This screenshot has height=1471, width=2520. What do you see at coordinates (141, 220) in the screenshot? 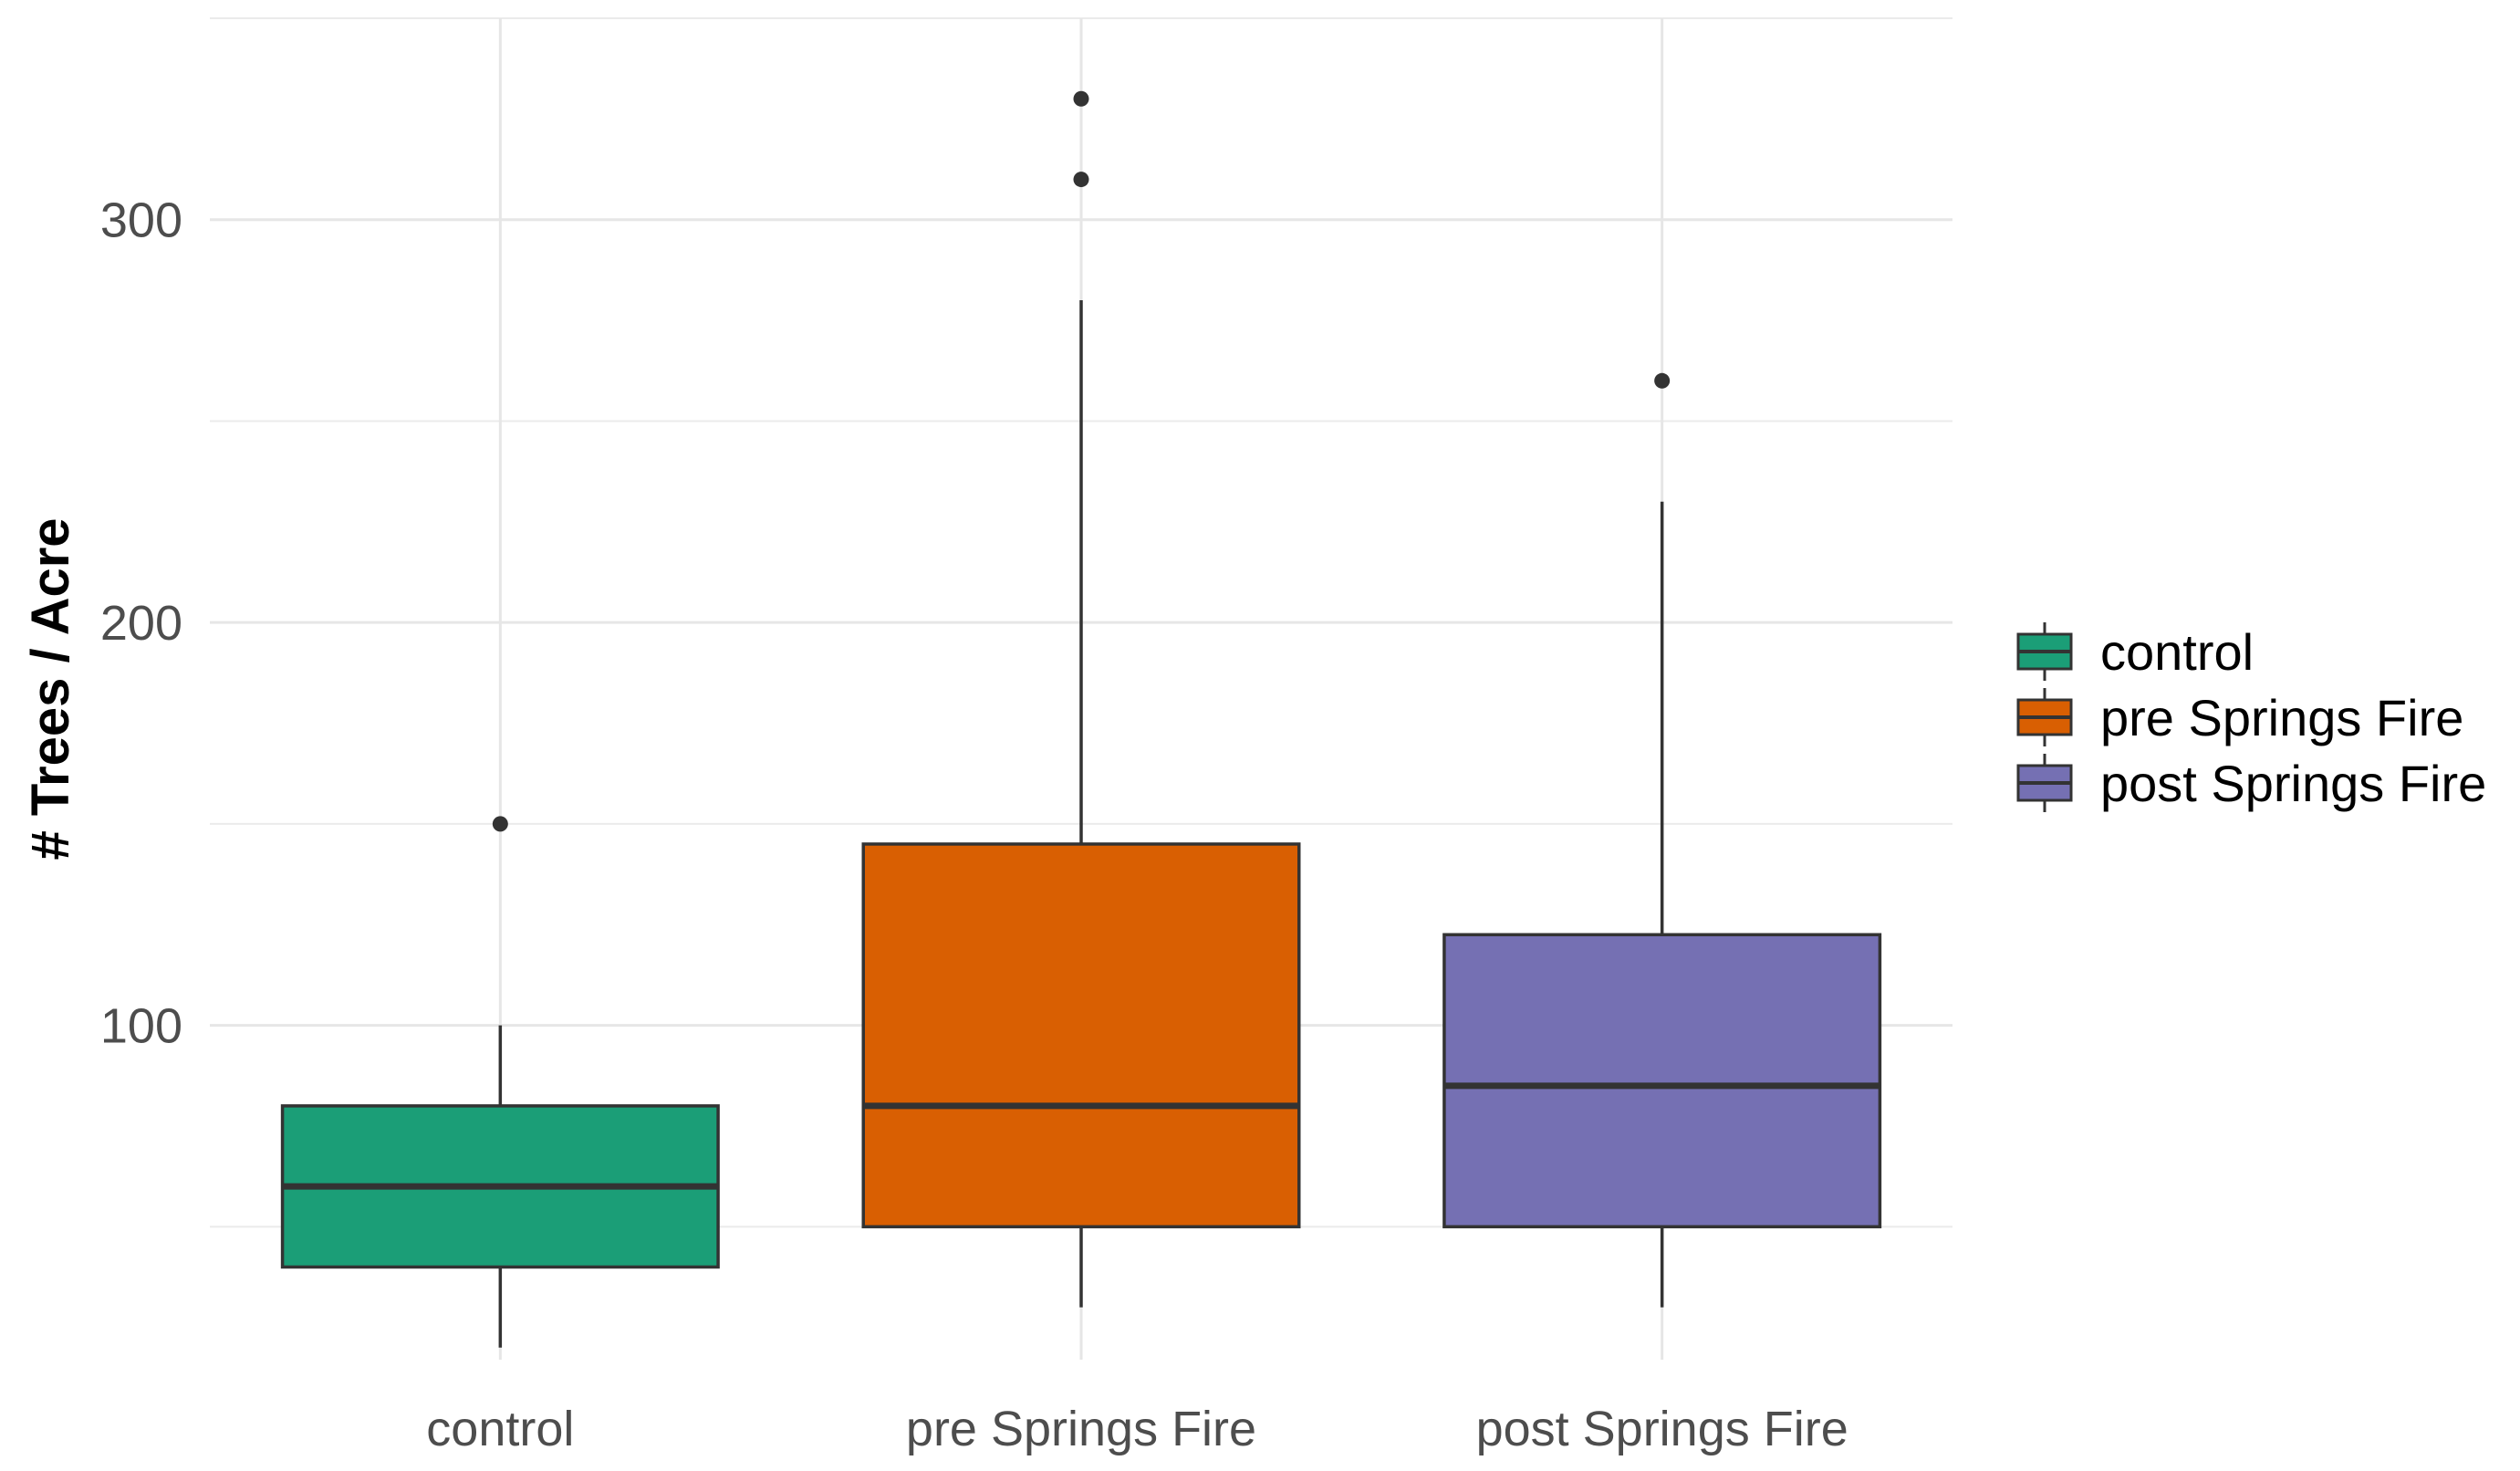
I see `y-tick-label: 300` at bounding box center [141, 220].